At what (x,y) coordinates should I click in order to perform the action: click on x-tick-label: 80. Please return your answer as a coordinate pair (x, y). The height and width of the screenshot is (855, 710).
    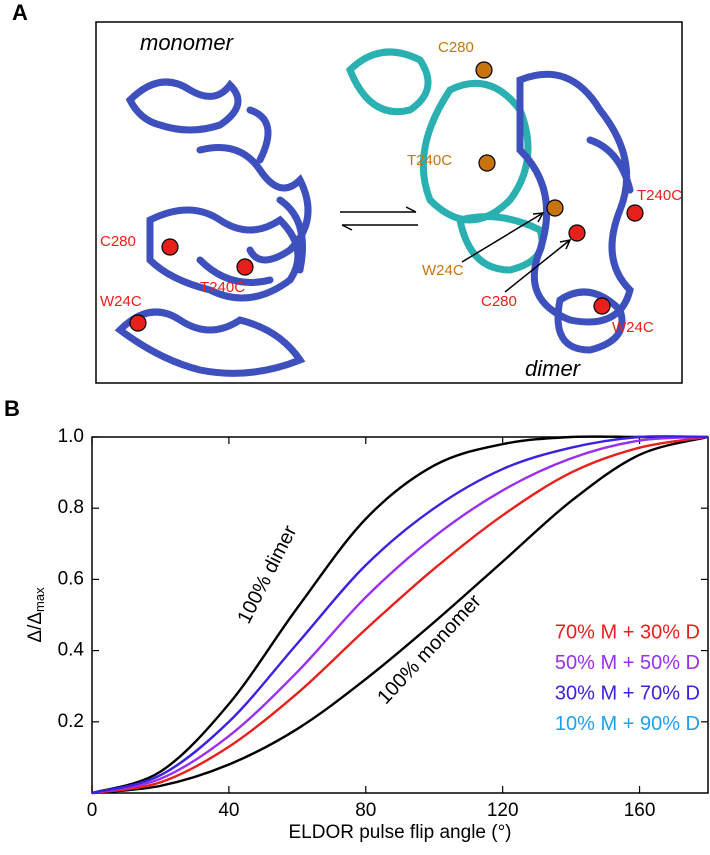
    Looking at the image, I should click on (365, 810).